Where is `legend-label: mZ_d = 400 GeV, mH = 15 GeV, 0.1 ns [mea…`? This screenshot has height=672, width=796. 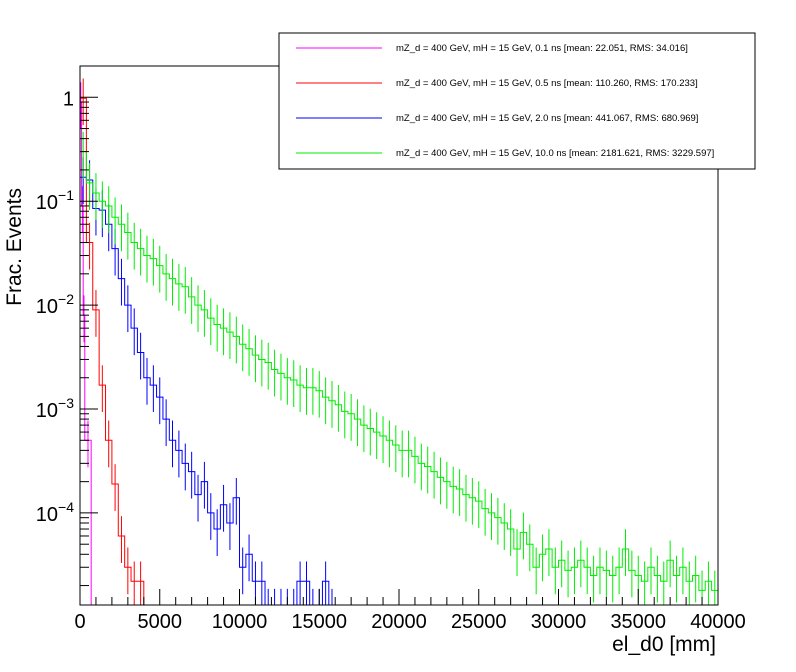
legend-label: mZ_d = 400 GeV, mH = 15 GeV, 0.1 ns [mea… is located at coordinates (542, 48).